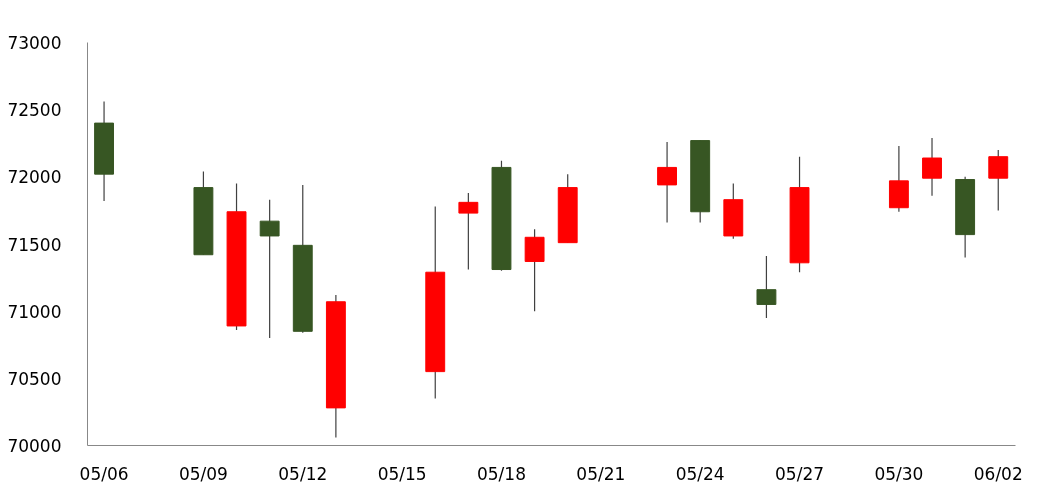 This screenshot has width=1045, height=494. I want to click on x-tick-label: 05/27, so click(800, 473).